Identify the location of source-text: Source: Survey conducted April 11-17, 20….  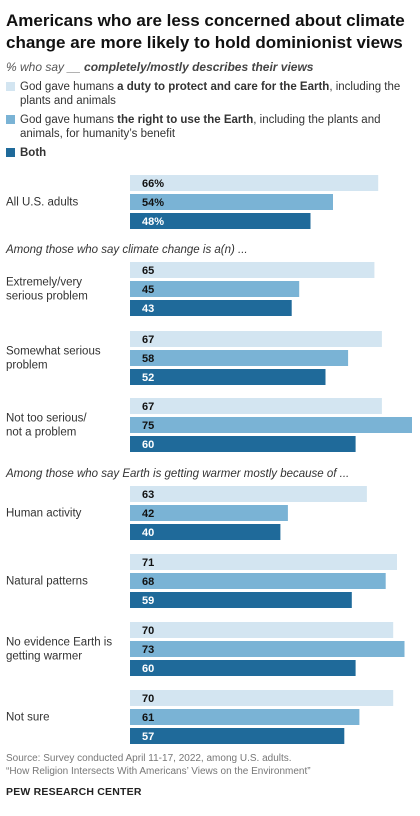
(149, 758).